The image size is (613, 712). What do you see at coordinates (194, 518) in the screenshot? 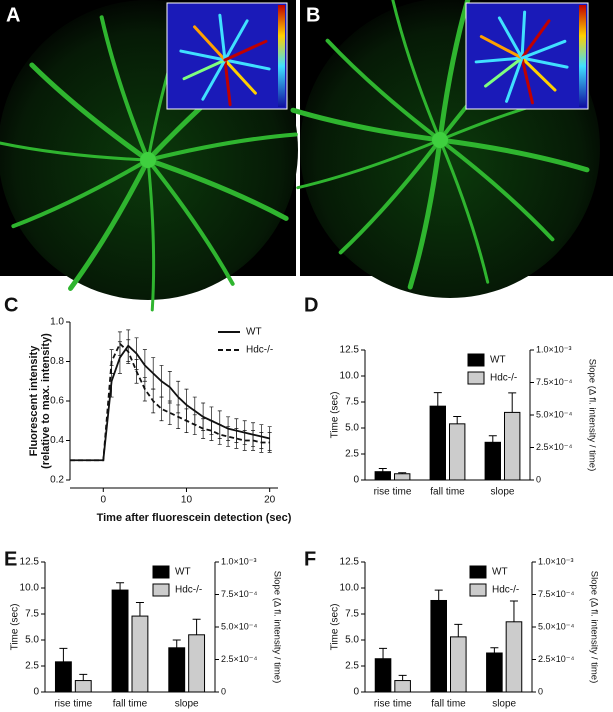
I see `x-axis-label: Time after fluorescein detection (sec)` at bounding box center [194, 518].